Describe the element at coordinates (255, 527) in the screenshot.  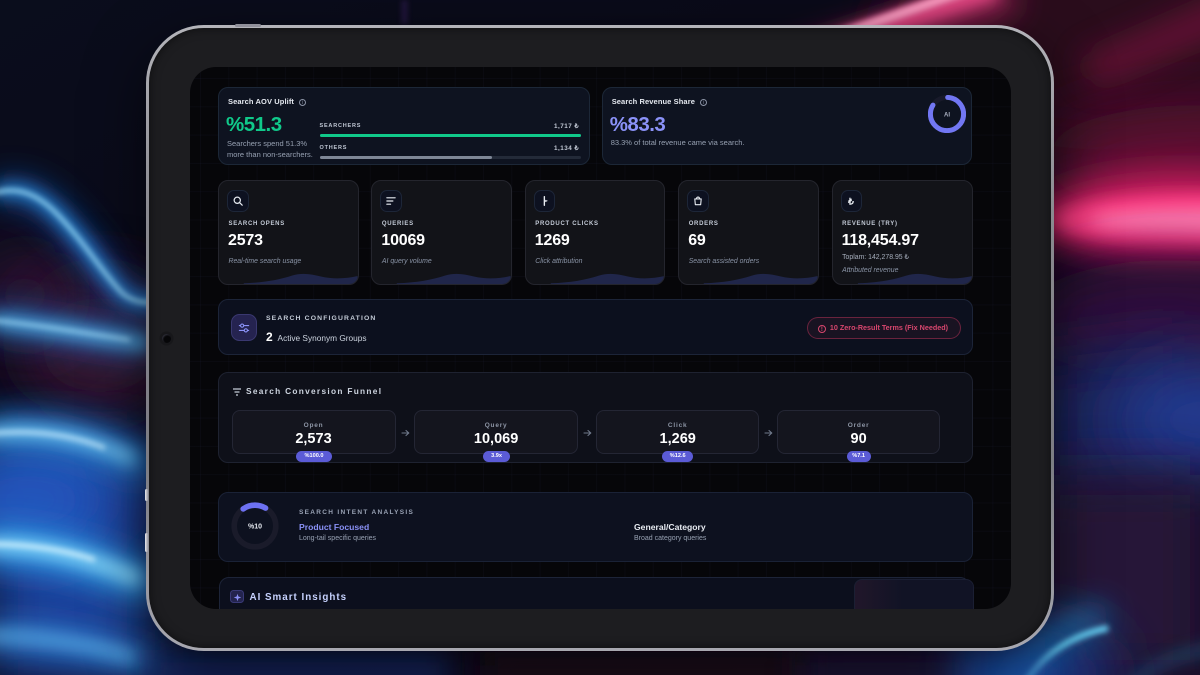
I see `svg-text: %10` at that location.